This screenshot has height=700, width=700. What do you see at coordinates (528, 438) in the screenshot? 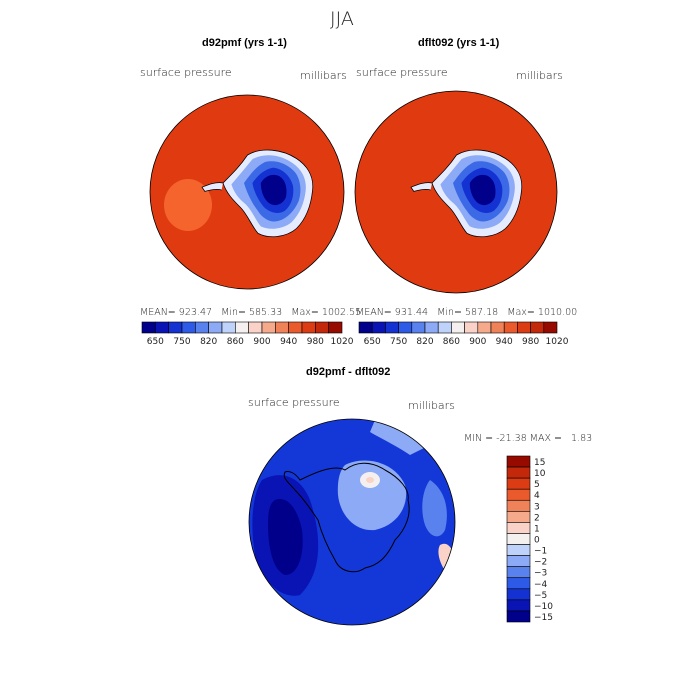
I see `diff-minmax: MIN = -21.38 MAX = 1.83` at bounding box center [528, 438].